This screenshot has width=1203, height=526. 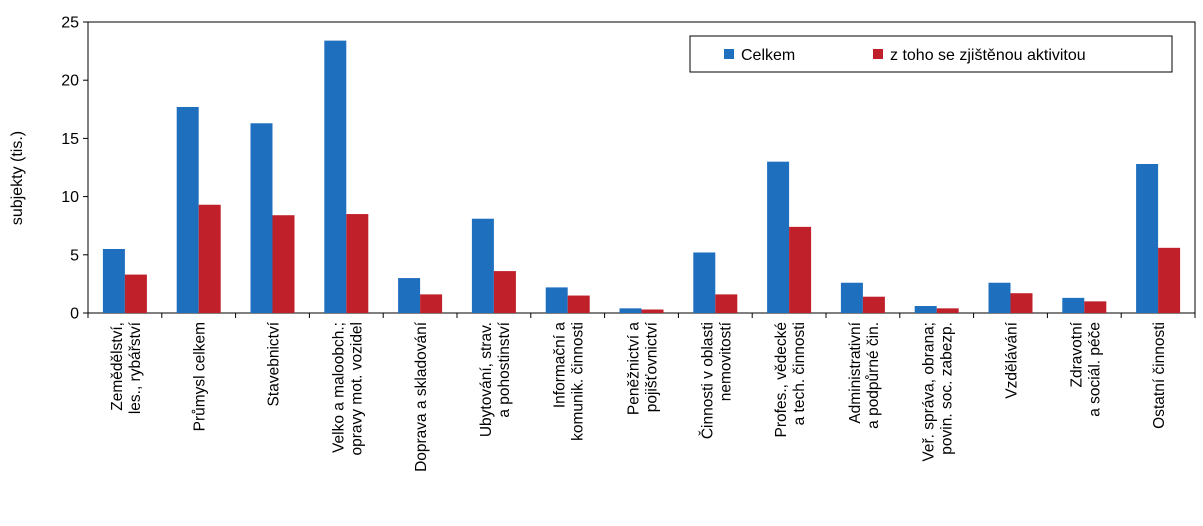 I want to click on y-tick-label: 5, so click(x=74, y=255).